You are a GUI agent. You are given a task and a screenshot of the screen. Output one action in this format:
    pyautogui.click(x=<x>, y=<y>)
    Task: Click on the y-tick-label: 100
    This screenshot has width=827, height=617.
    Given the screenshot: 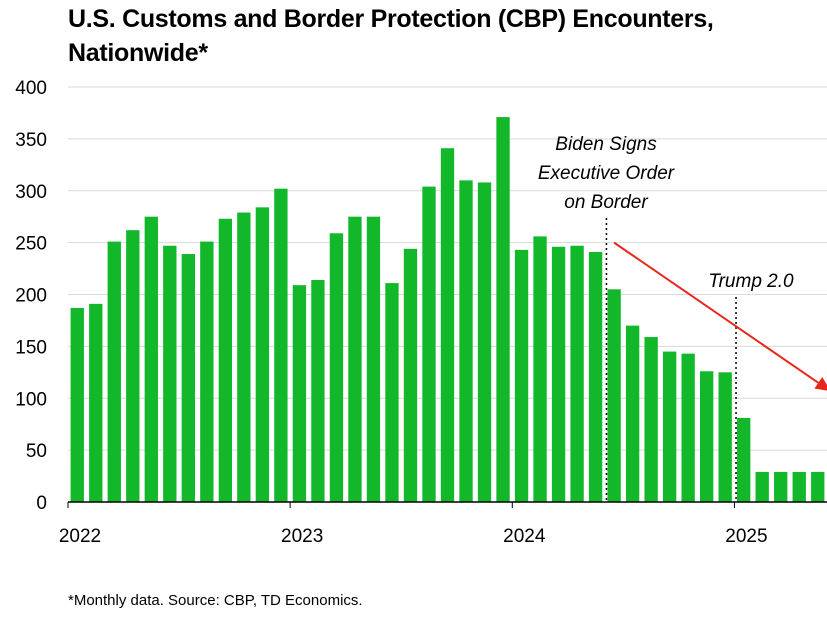 What is the action you would take?
    pyautogui.click(x=31, y=399)
    